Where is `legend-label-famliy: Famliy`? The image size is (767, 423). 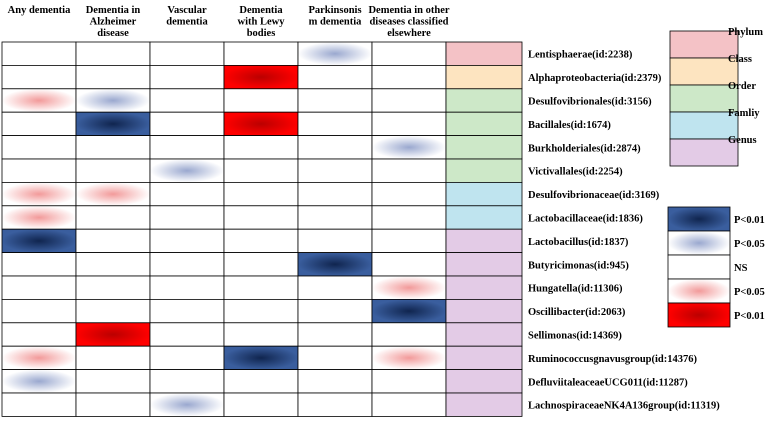 legend-label-famliy: Famliy is located at coordinates (744, 113).